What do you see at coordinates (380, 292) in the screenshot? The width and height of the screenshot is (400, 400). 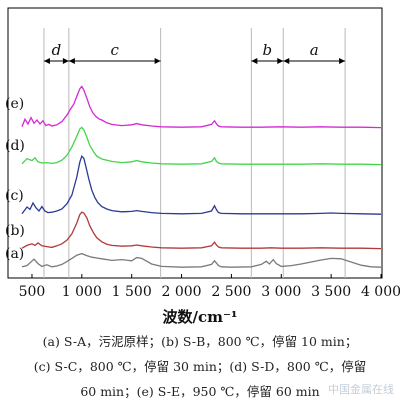 I see `x-tick-label-4000: 4 000` at bounding box center [380, 292].